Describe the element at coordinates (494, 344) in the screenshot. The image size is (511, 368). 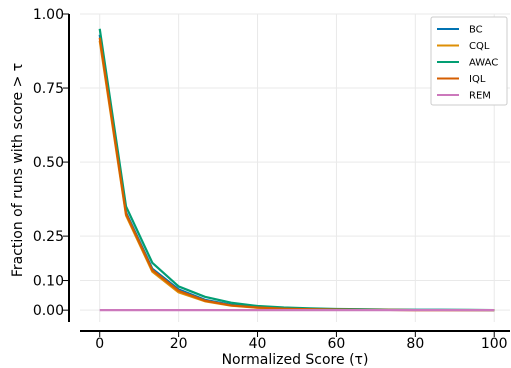
I see `x-tick-label-5: 100` at that location.